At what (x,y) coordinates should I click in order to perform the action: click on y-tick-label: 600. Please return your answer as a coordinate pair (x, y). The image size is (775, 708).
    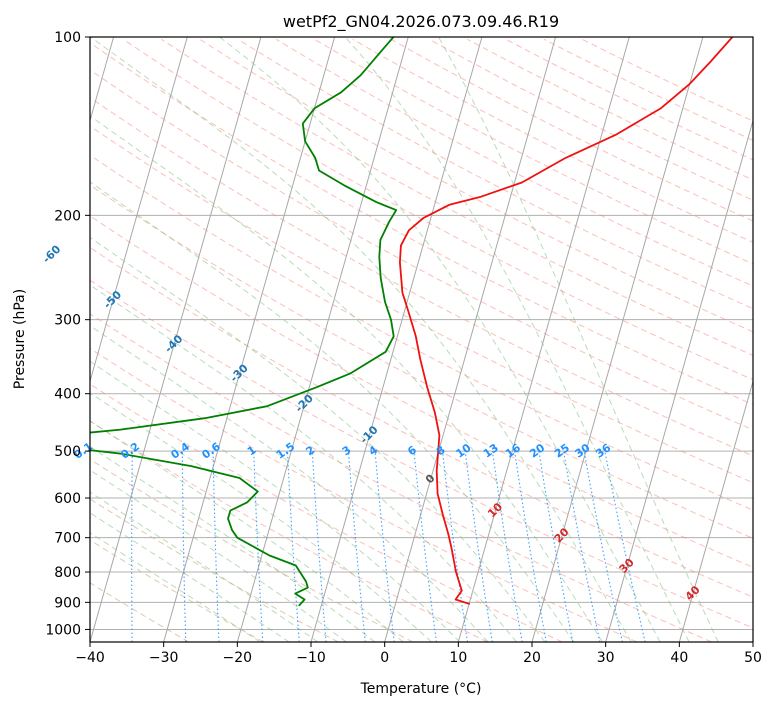
    Looking at the image, I should click on (67, 499).